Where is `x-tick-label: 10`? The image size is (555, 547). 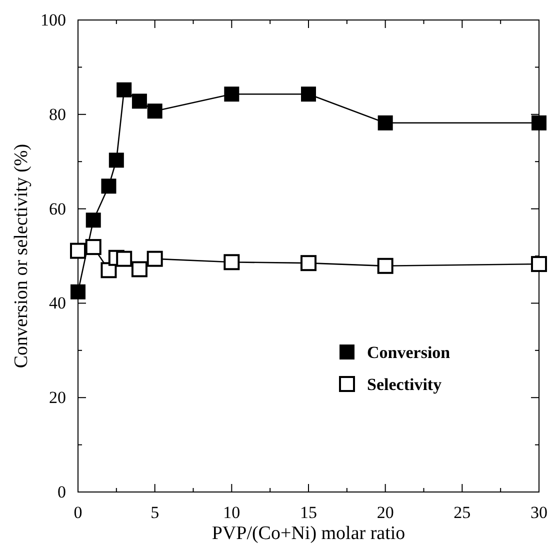 x-tick-label: 10 is located at coordinates (231, 512).